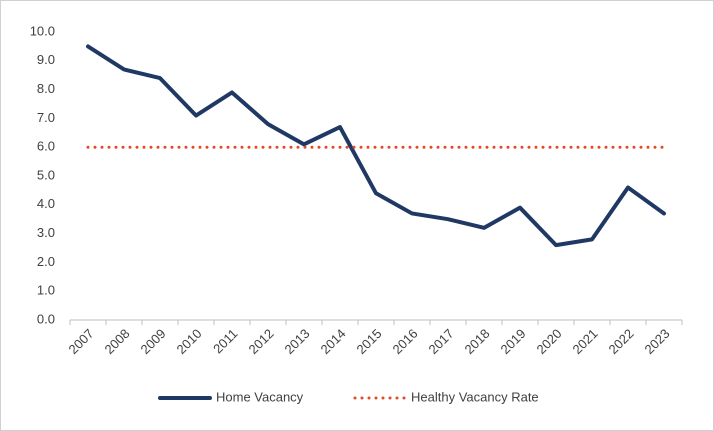 Image resolution: width=714 pixels, height=431 pixels. Describe the element at coordinates (46, 146) in the screenshot. I see `y-tick-label: 6.0` at that location.